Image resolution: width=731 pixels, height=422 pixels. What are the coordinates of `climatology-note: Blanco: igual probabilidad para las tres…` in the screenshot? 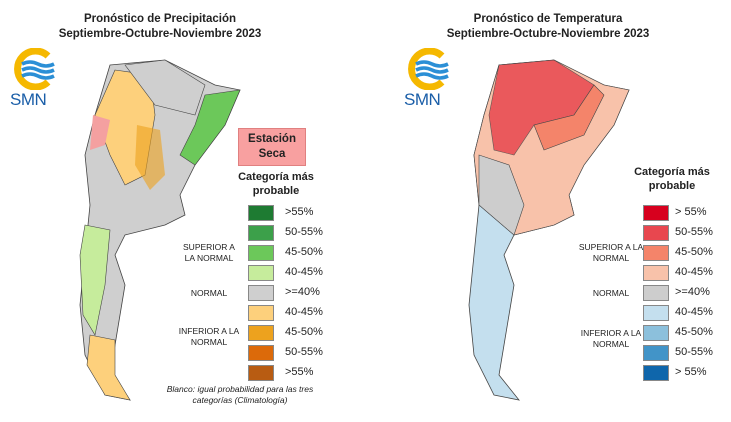 It's located at (240, 394).